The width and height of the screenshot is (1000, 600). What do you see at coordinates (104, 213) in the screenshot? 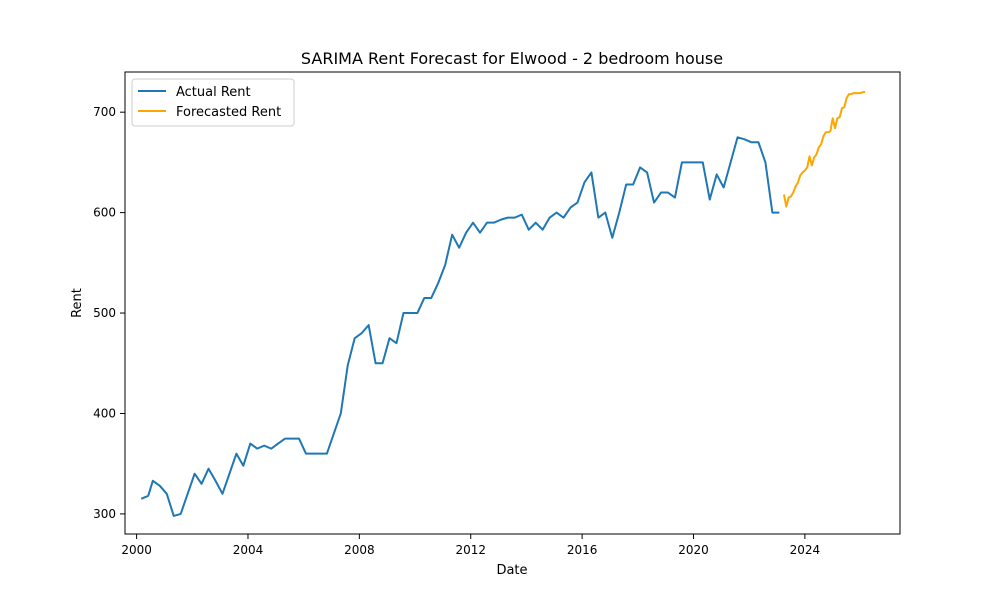
I see `y-tick-label: 600` at bounding box center [104, 213].